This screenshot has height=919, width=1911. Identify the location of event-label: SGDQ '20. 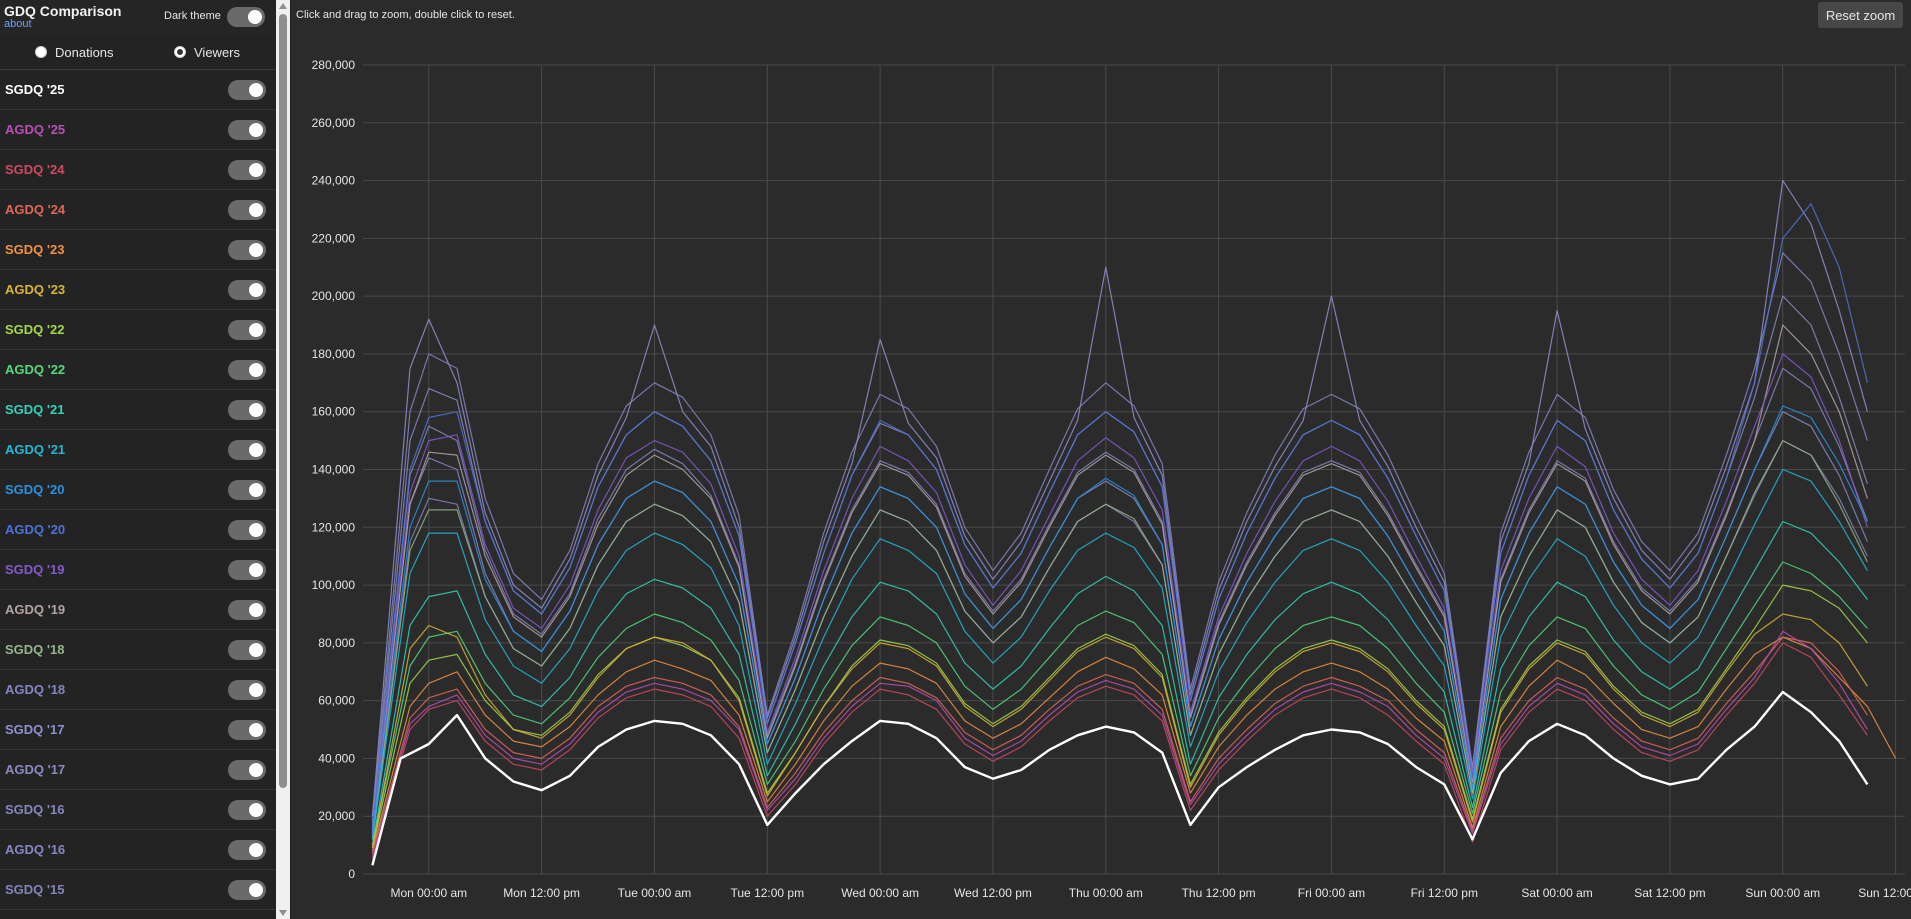
(35, 489).